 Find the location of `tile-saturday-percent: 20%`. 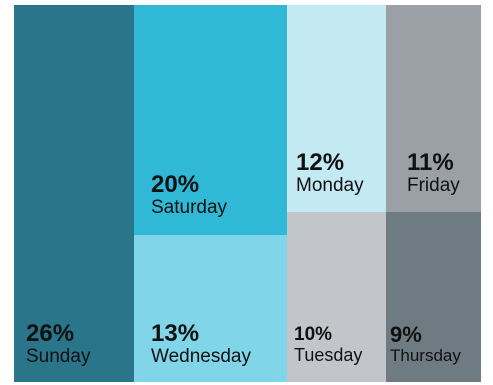

tile-saturday-percent: 20% is located at coordinates (175, 184).